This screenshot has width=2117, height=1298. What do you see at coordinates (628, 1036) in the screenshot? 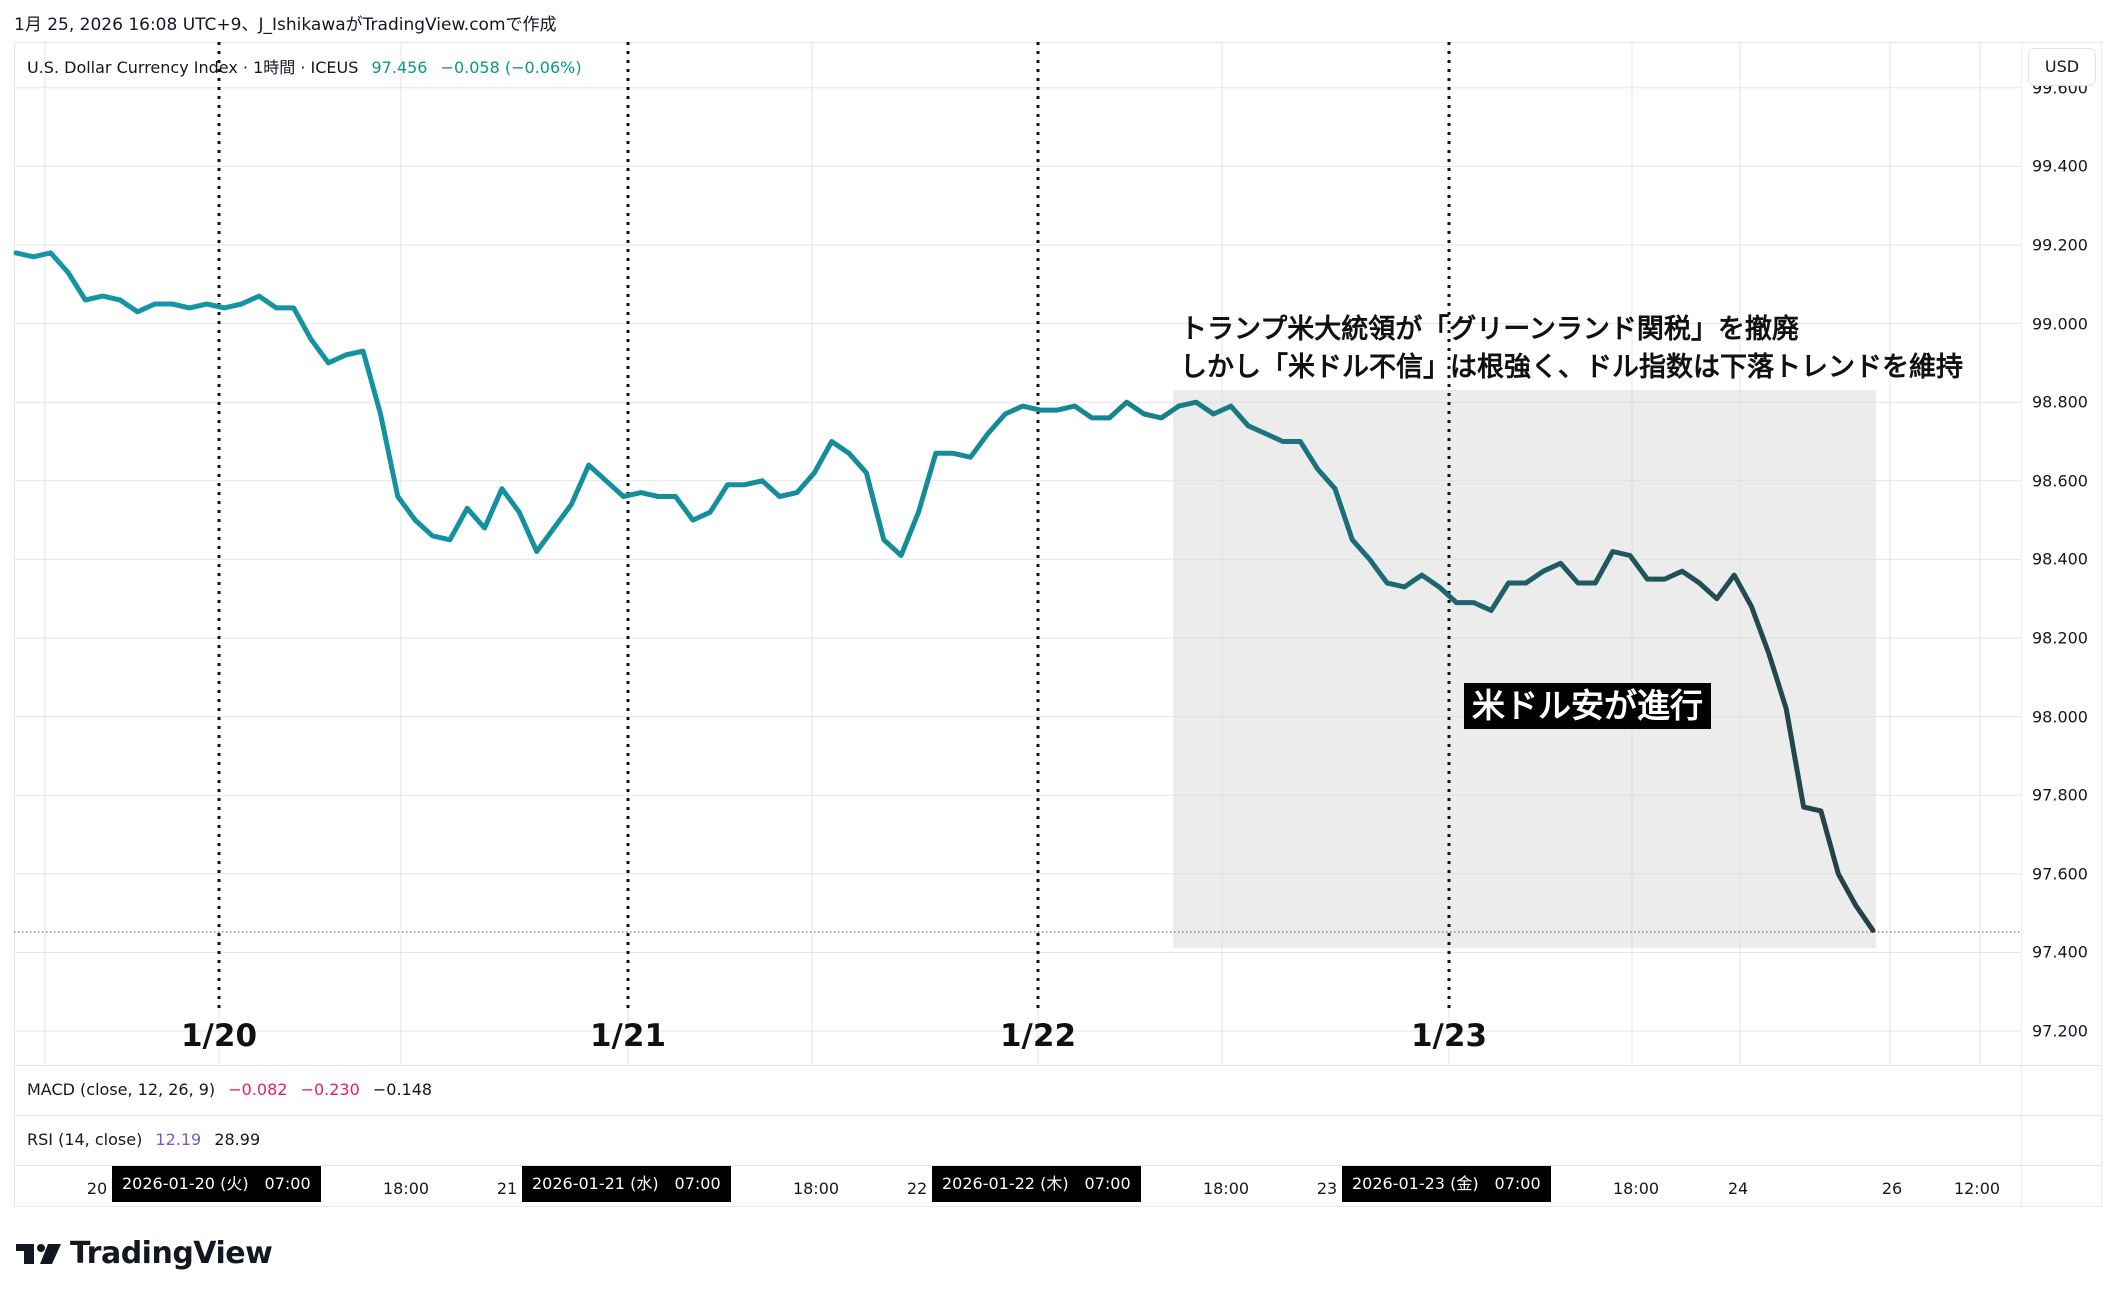
I see `date-marker-label: 1/21` at bounding box center [628, 1036].